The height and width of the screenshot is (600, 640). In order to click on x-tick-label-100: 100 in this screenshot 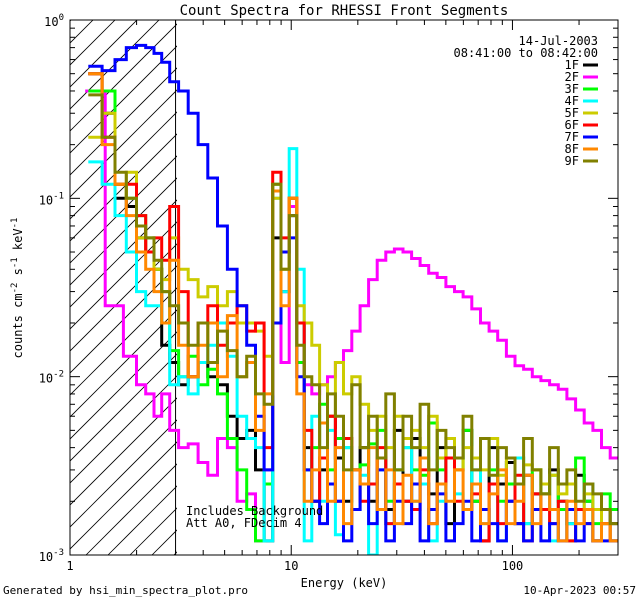, I will do `click(513, 566)`.